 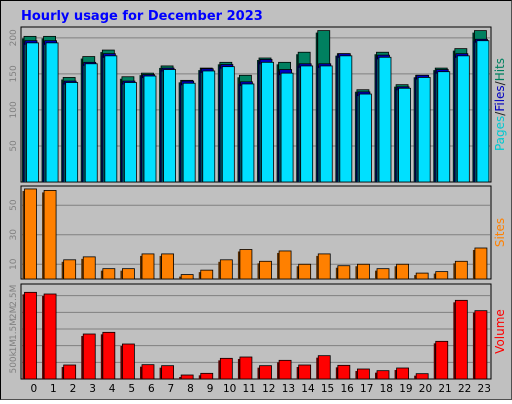 I want to click on x-tick-label: 4, so click(x=112, y=389).